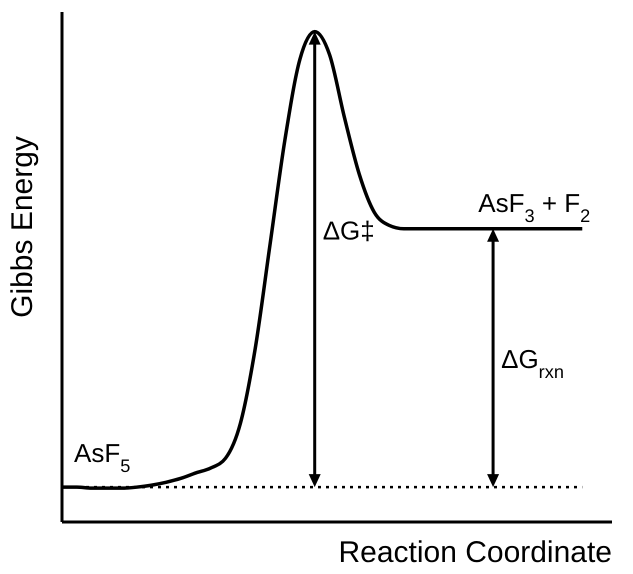 The image size is (633, 574). I want to click on annotation: ΔG$_{rxn}$, so click(532, 363).